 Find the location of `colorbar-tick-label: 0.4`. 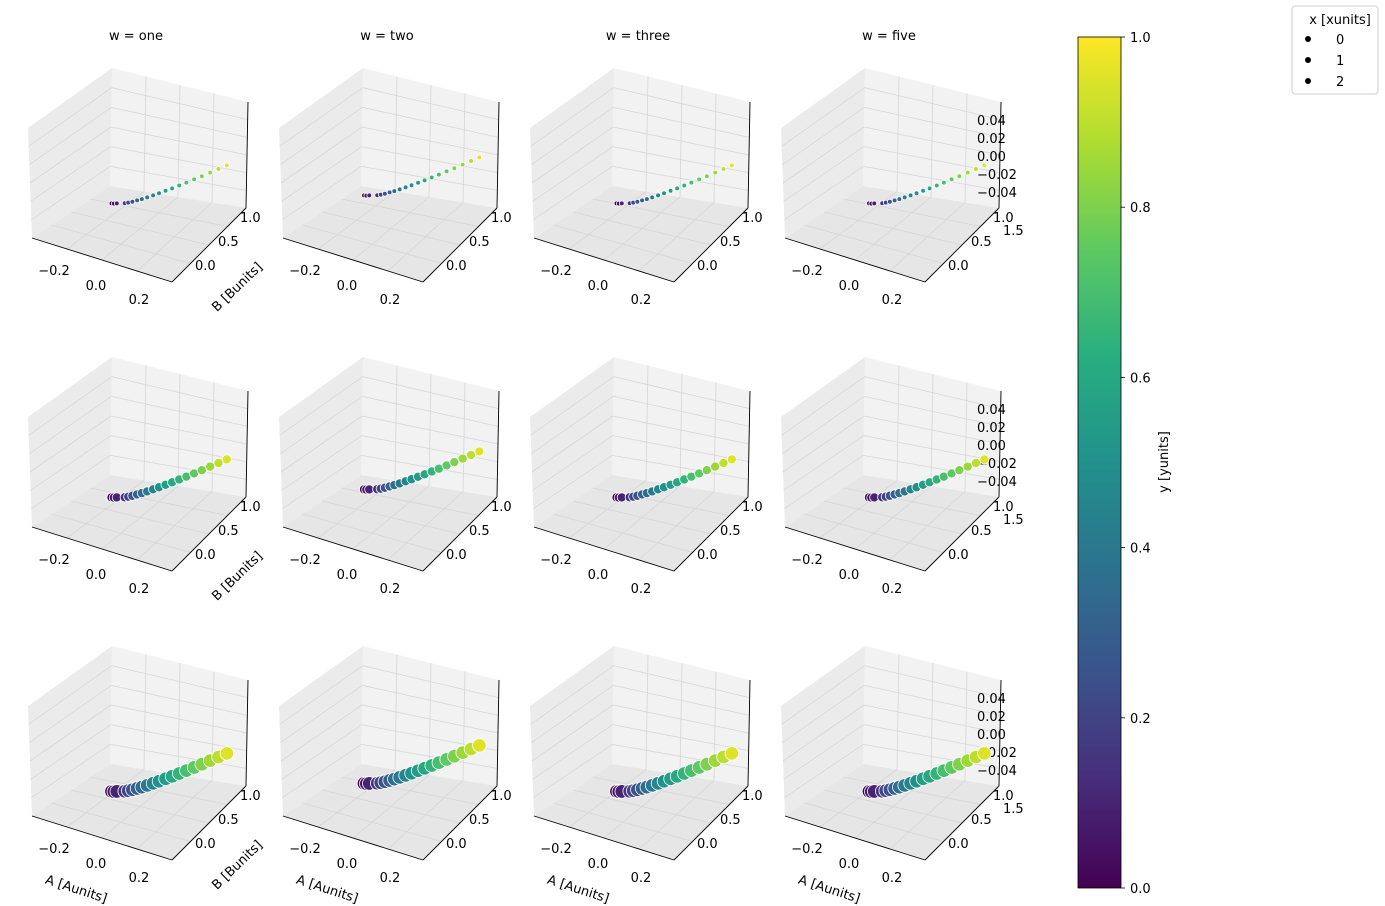

colorbar-tick-label: 0.4 is located at coordinates (1140, 549).